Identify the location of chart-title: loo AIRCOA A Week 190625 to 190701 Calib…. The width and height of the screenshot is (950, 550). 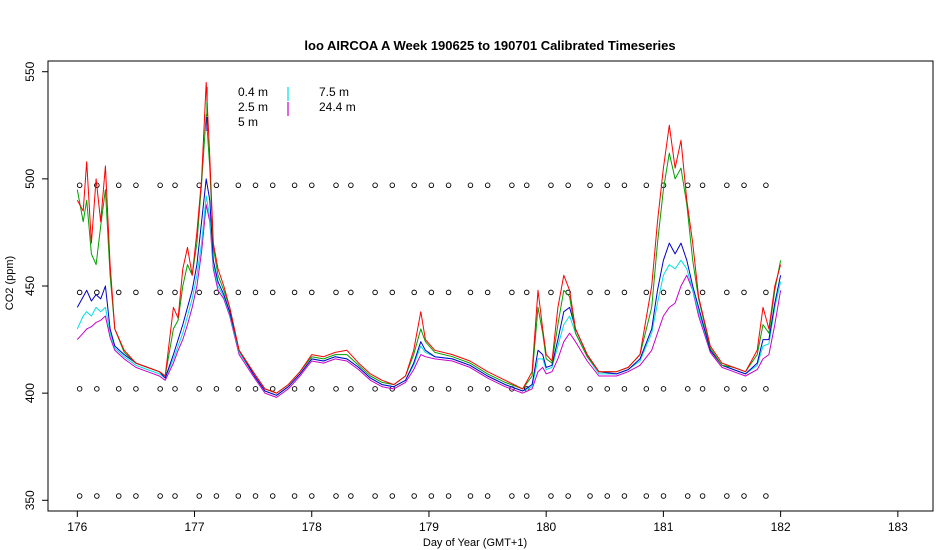
(489, 45).